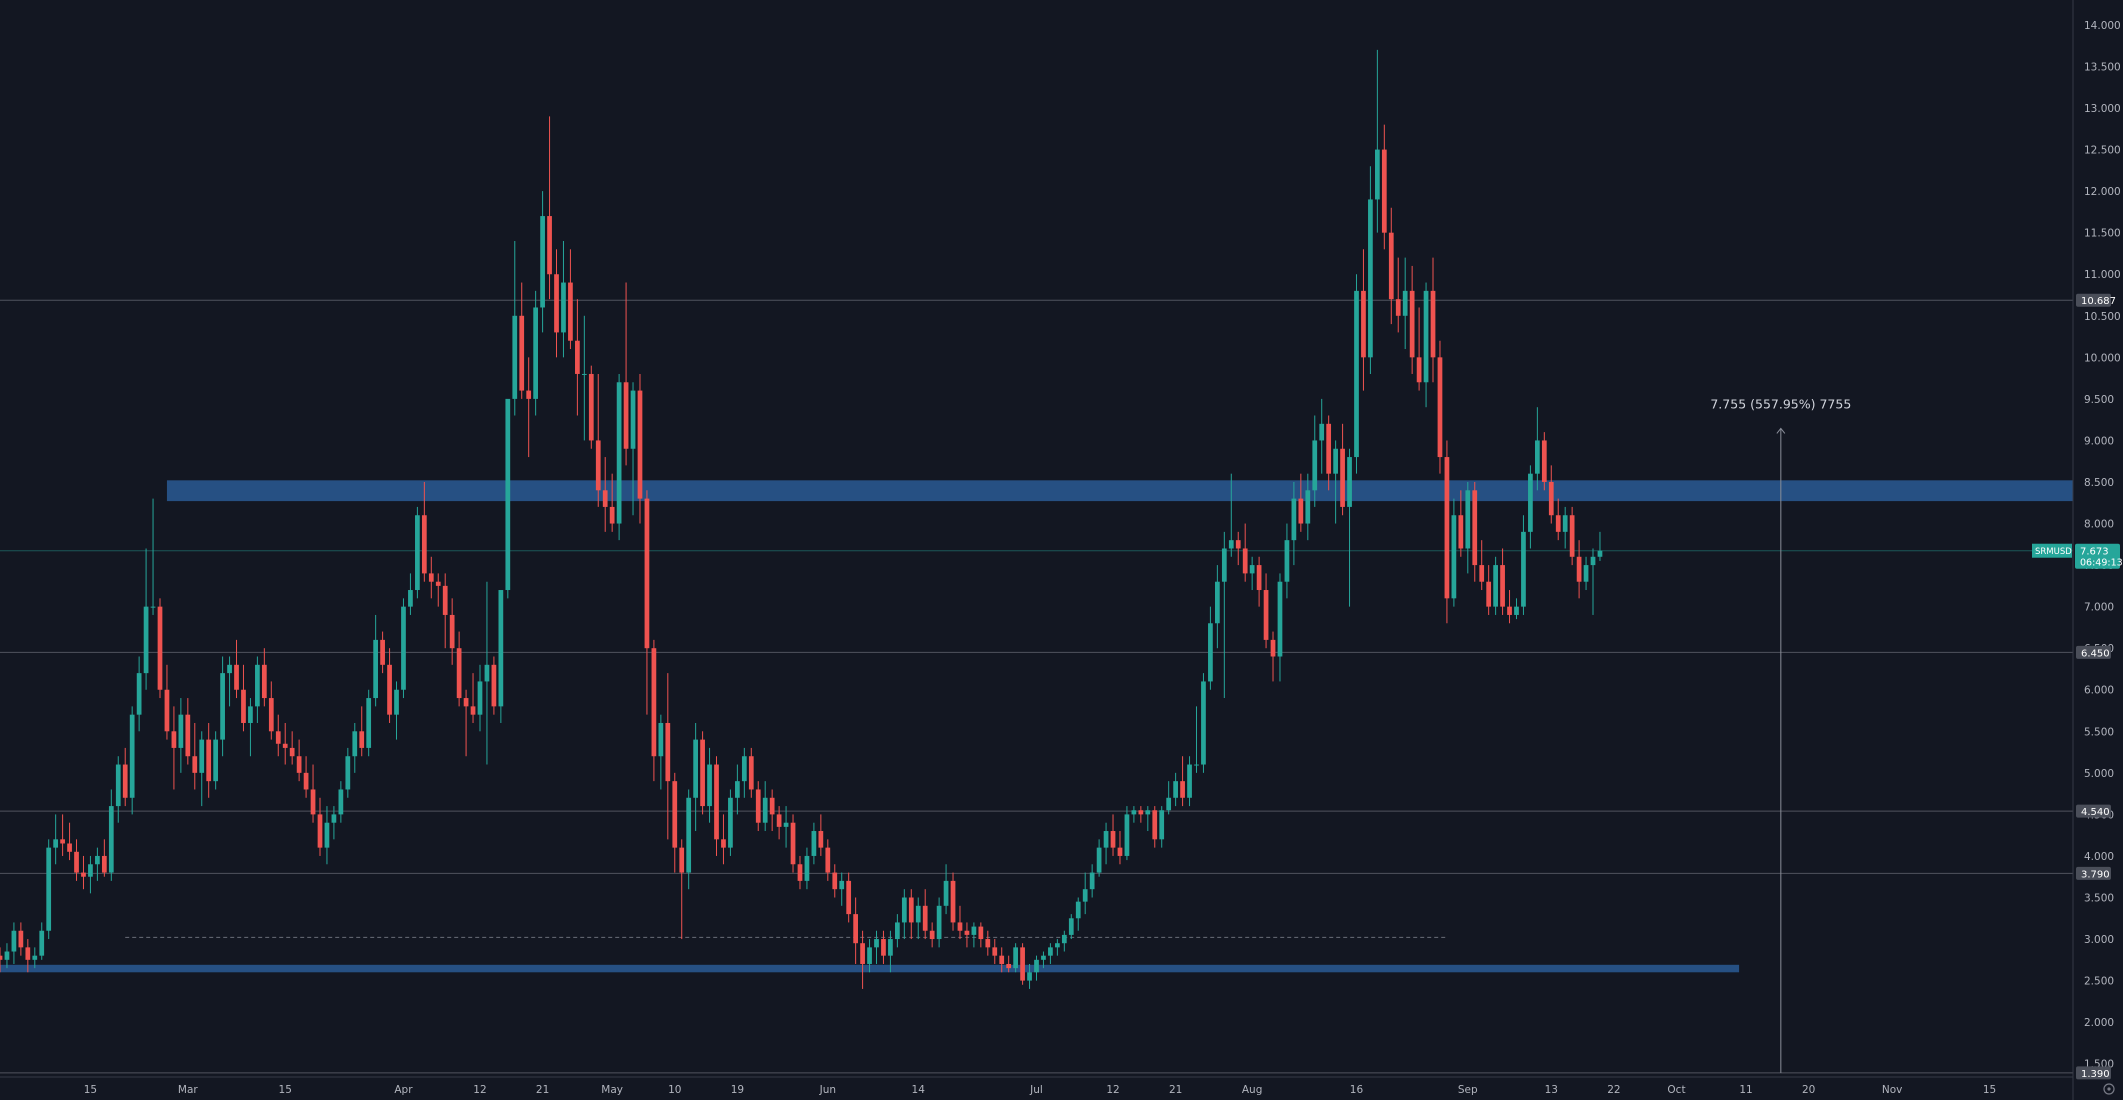 Image resolution: width=2123 pixels, height=1100 pixels. I want to click on price-tick-label: 4.000, so click(2099, 857).